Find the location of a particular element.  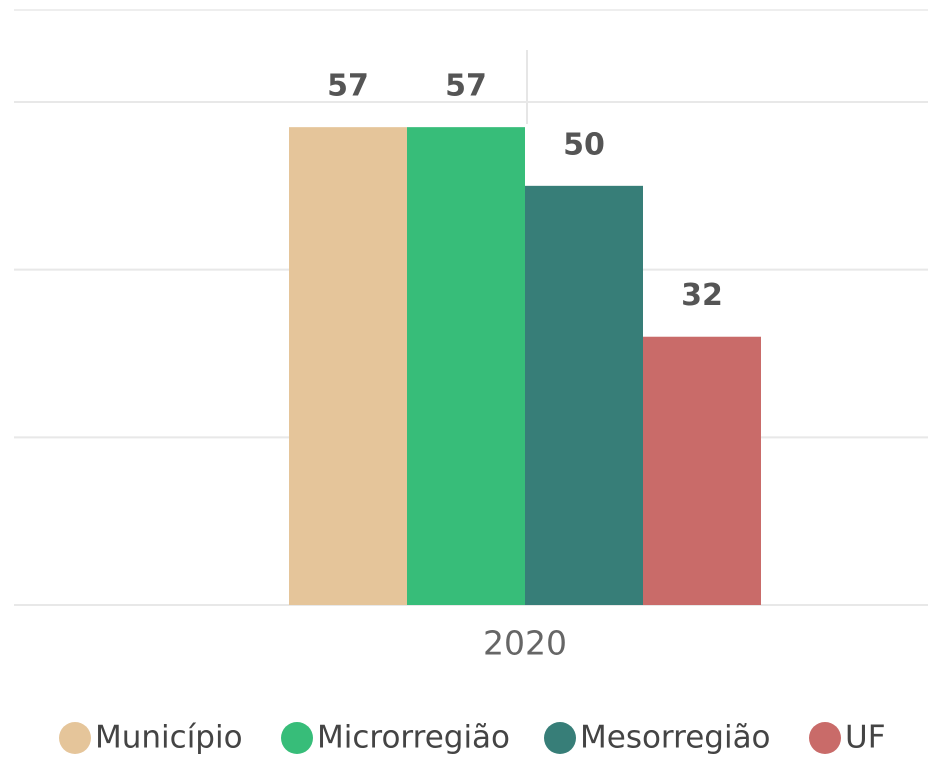

legend-label: Mesorregião is located at coordinates (675, 738).